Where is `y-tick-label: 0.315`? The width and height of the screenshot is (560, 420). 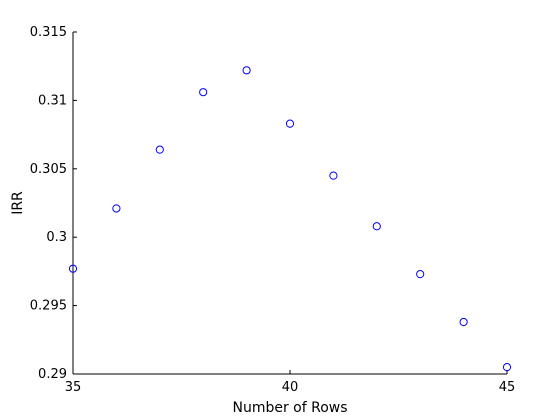 y-tick-label: 0.315 is located at coordinates (48, 32).